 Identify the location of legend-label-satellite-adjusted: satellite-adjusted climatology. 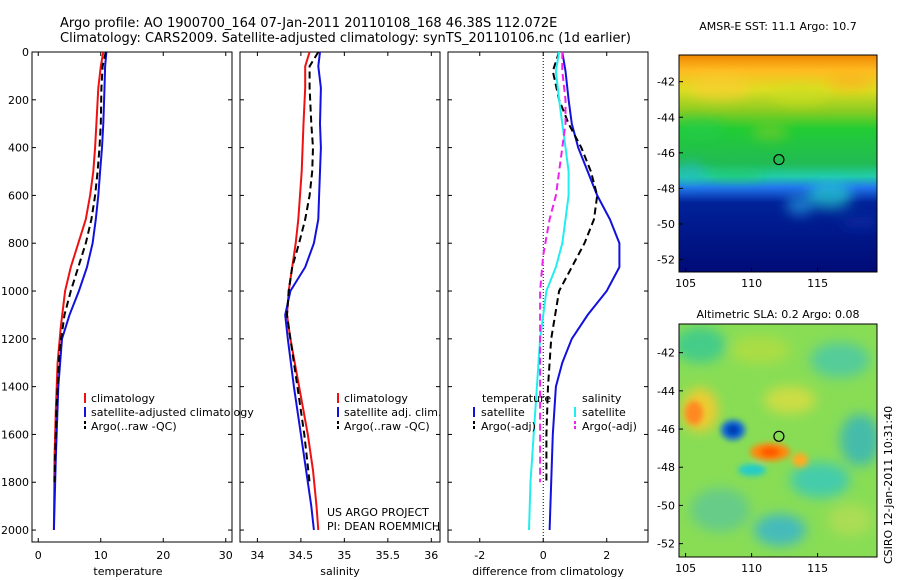
(172, 412).